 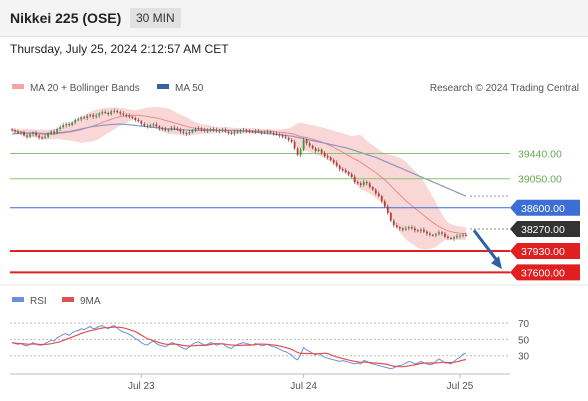 What do you see at coordinates (294, 18) in the screenshot?
I see `chart-header: Nikkei 225 (OSE) 30 MIN` at bounding box center [294, 18].